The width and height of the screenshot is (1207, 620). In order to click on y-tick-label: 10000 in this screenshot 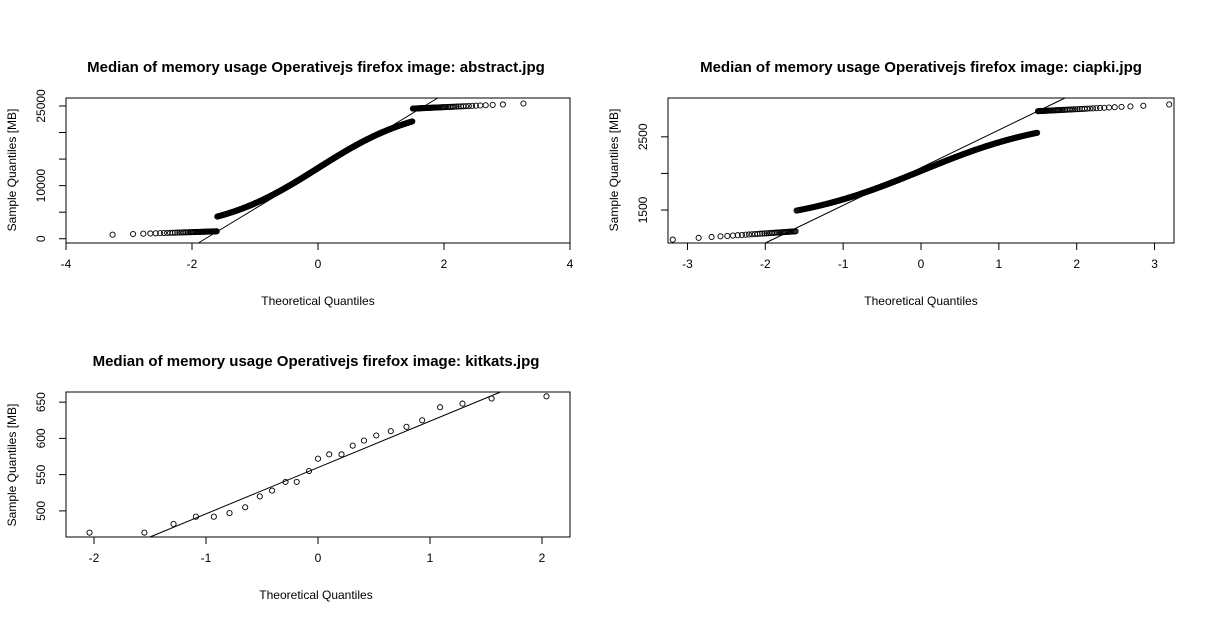, I will do `click(41, 186)`.